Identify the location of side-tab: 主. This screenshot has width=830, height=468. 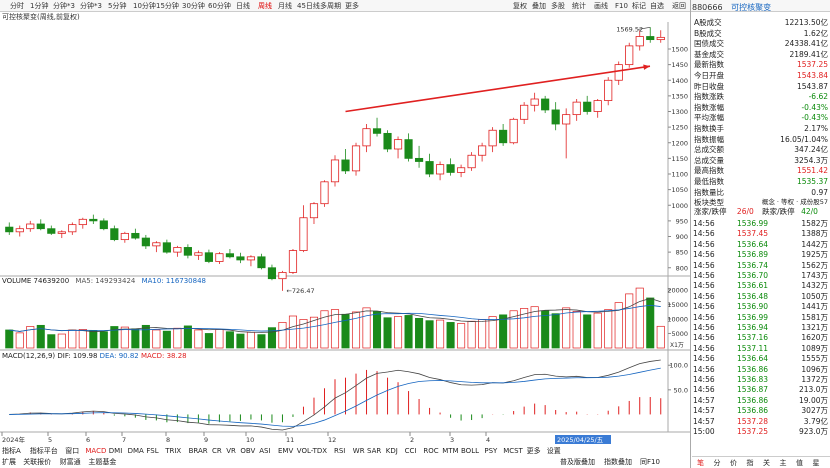
(783, 463).